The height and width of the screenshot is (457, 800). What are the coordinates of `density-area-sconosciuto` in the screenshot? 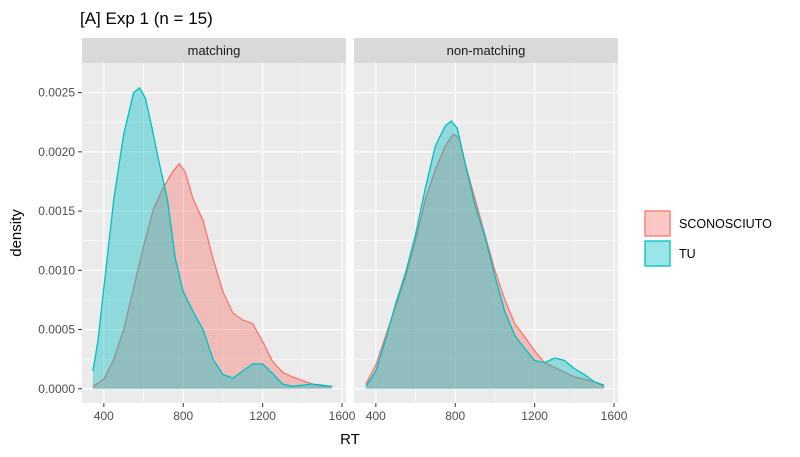 It's located at (212, 276).